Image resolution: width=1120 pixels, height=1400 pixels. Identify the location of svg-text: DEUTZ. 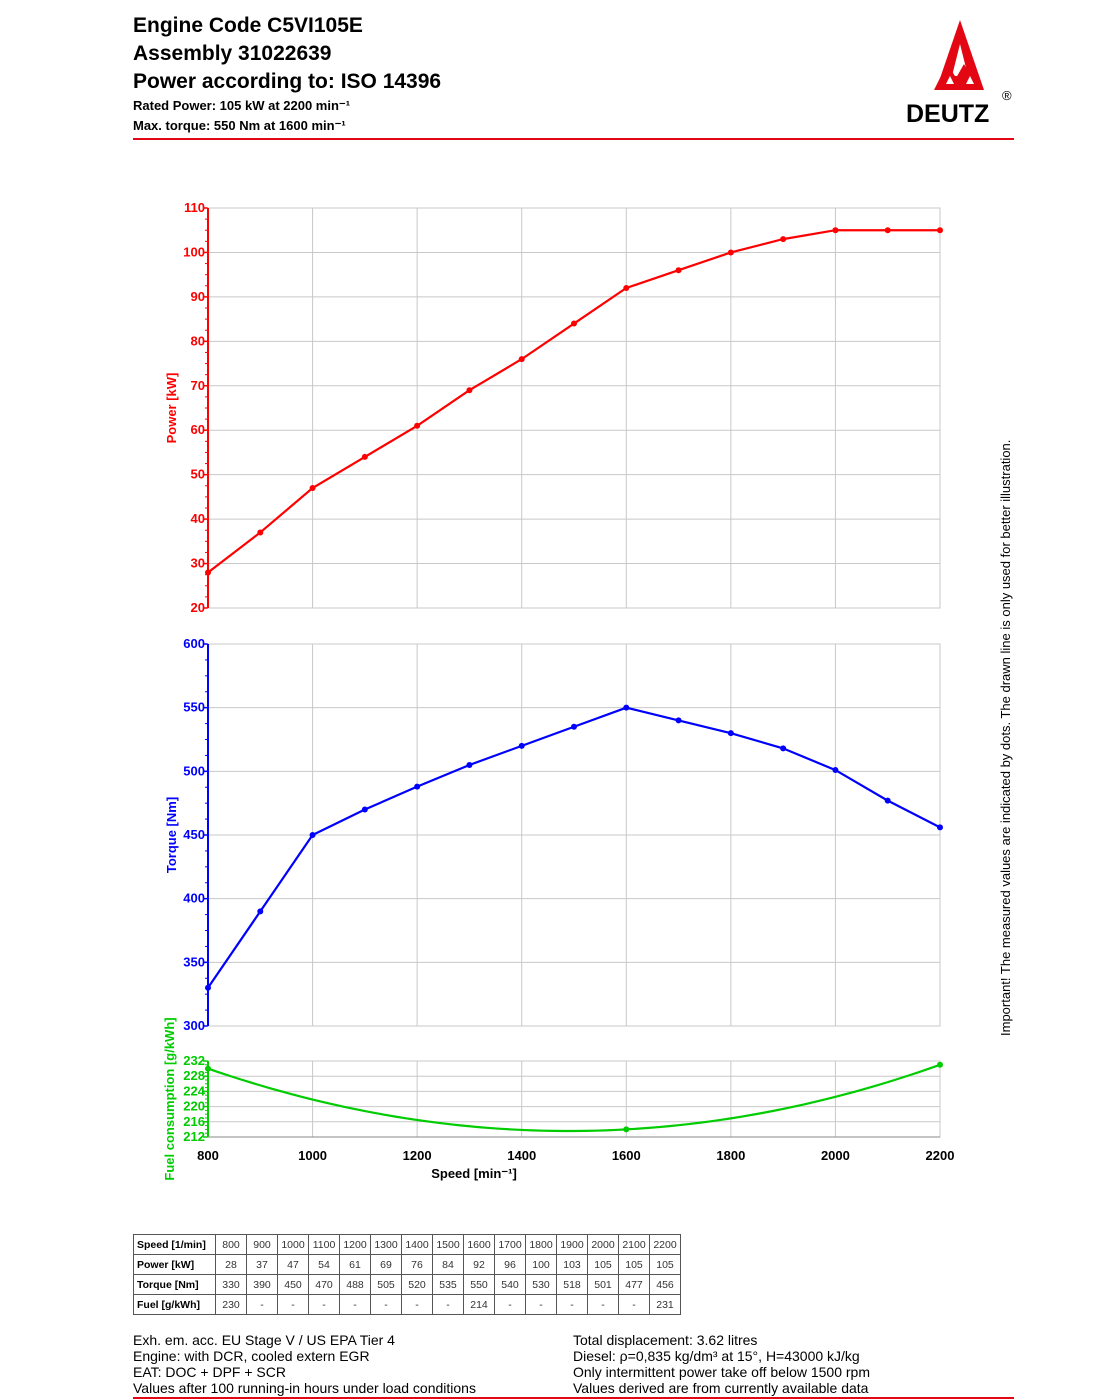
(947, 114).